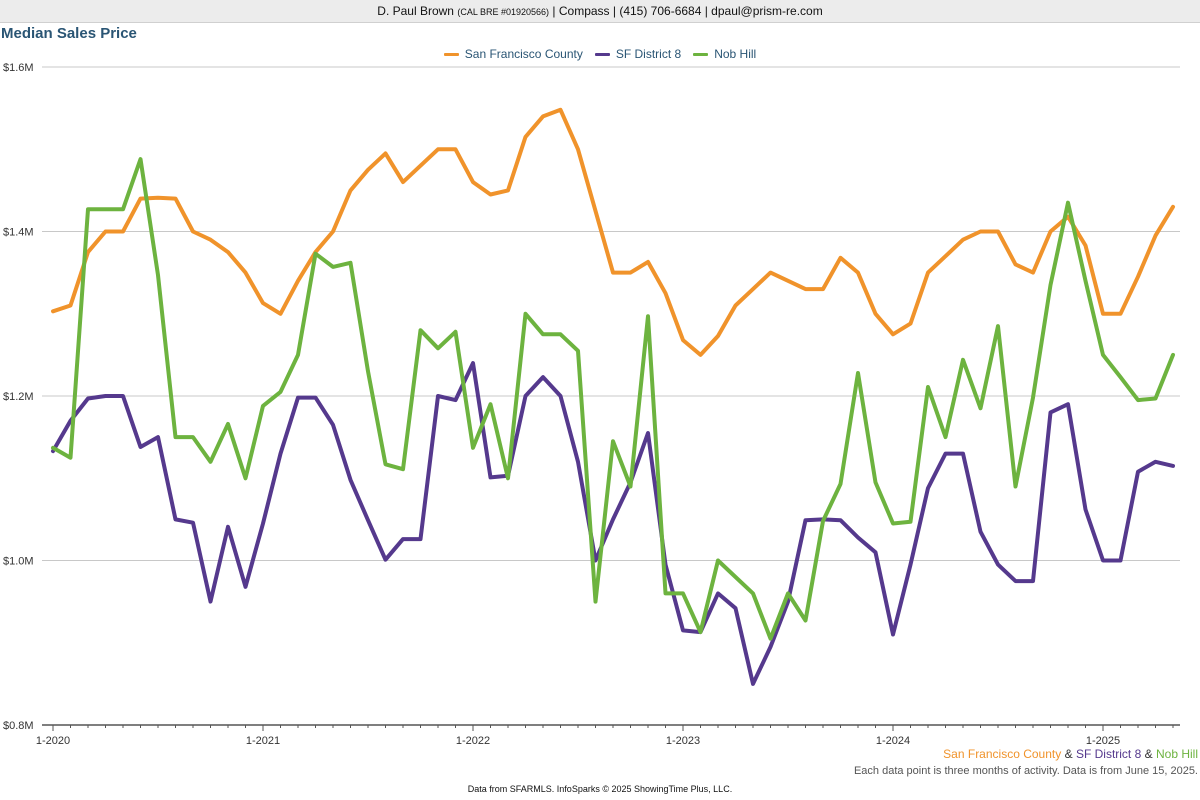 This screenshot has width=1200, height=800. Describe the element at coordinates (1002, 754) in the screenshot. I see `footer-series-sf-county: San Francisco County` at that location.